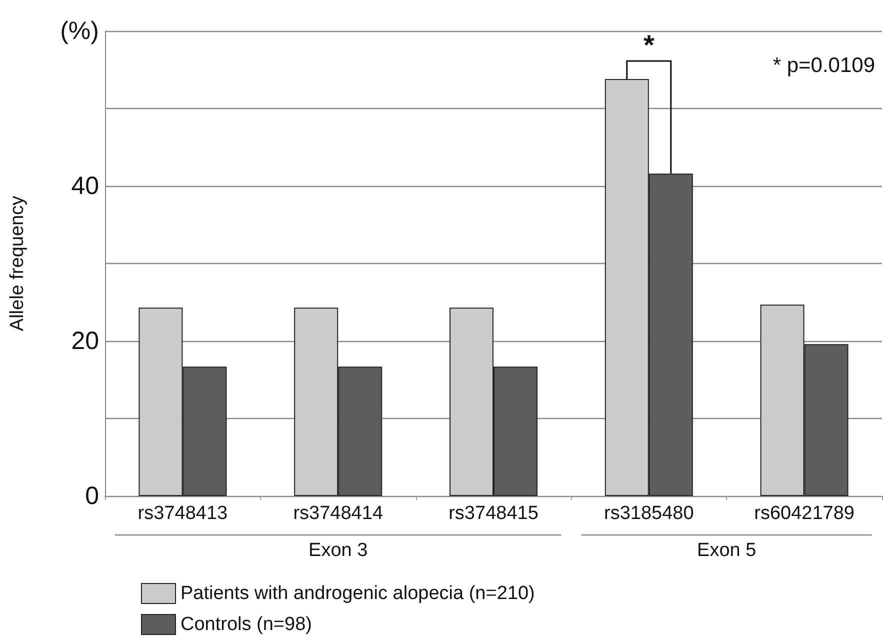  Describe the element at coordinates (804, 513) in the screenshot. I see `x-tick-label: rs60421789` at that location.